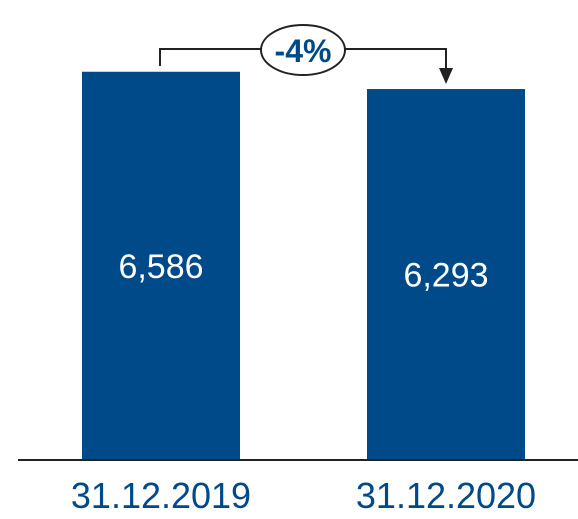 The image size is (578, 519). What do you see at coordinates (161, 494) in the screenshot?
I see `category-label-1: 31.12.2019` at bounding box center [161, 494].